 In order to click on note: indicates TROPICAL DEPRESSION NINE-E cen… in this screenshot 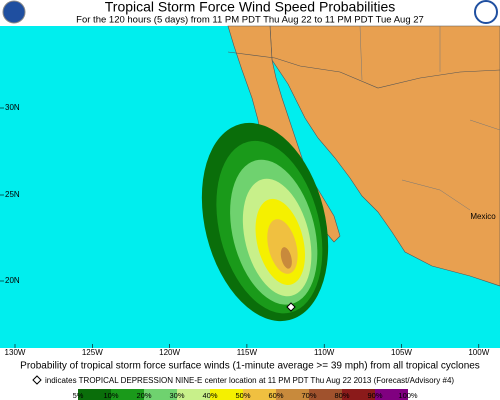, I will do `click(249, 380)`.